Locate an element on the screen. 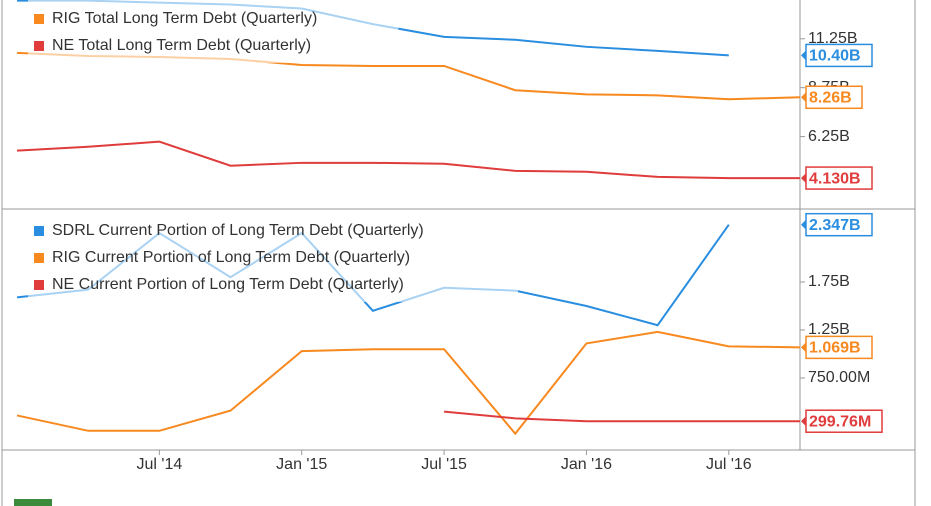 This screenshot has height=506, width=931. legend-label: NE Total Long Term Debt (Quarterly) is located at coordinates (181, 45).